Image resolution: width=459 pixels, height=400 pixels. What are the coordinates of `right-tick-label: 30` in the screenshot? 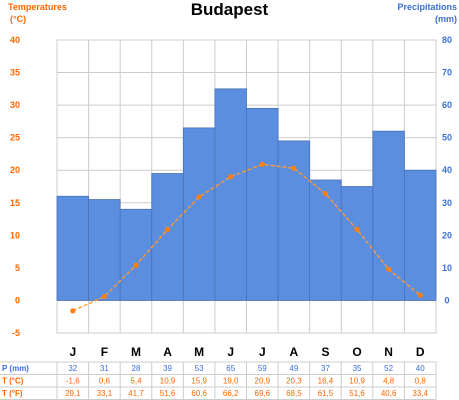 It's located at (447, 203).